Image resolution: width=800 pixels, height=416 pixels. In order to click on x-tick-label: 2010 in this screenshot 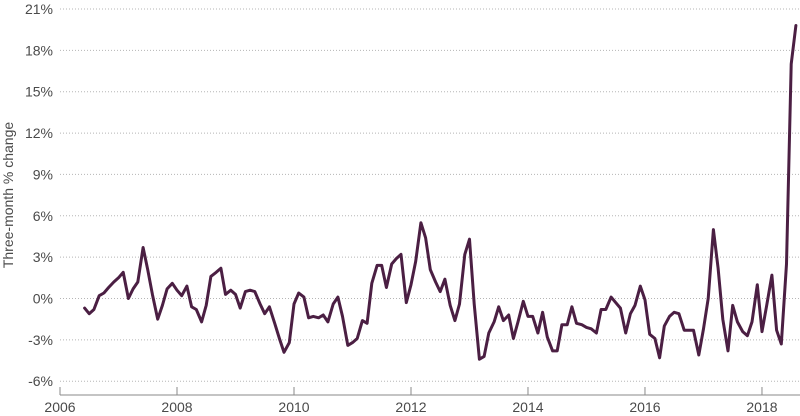, I will do `click(293, 407)`.